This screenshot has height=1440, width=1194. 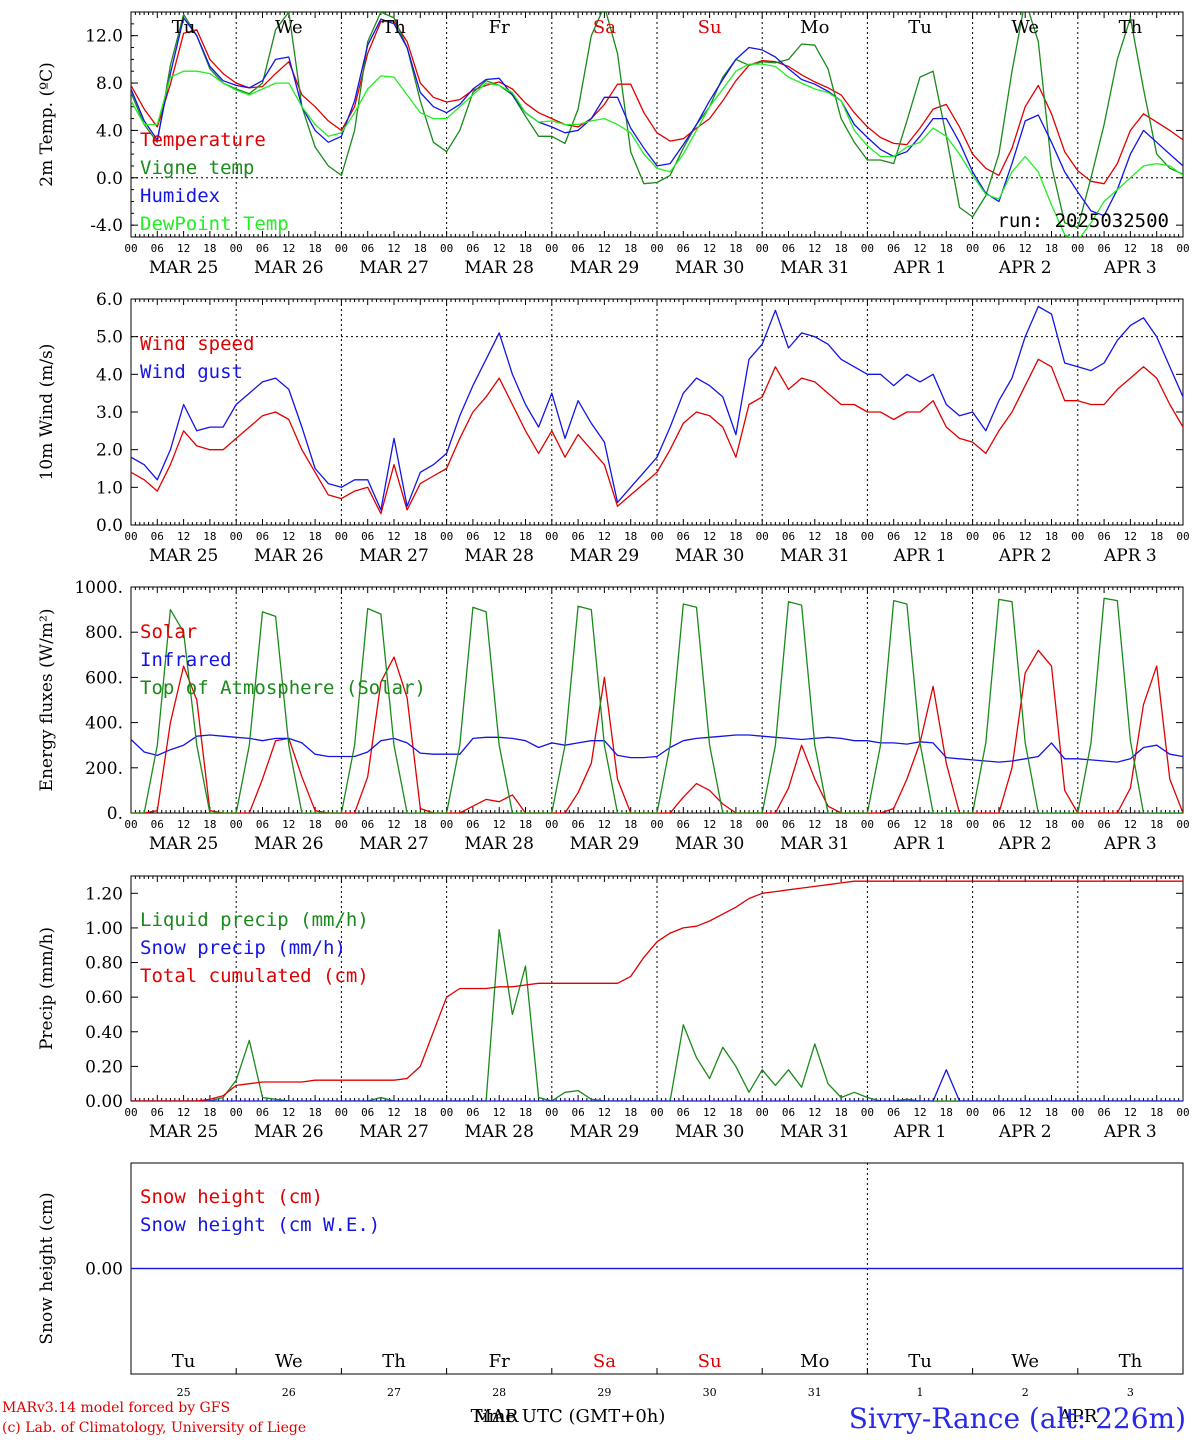 What do you see at coordinates (289, 1132) in the screenshot?
I see `date-label: MAR 26` at bounding box center [289, 1132].